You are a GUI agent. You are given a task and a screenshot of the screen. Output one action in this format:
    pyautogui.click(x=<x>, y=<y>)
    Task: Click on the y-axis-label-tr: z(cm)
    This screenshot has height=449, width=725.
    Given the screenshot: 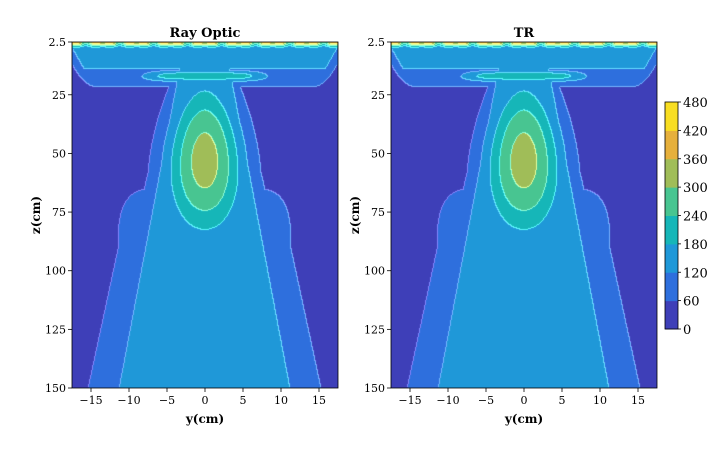 What is the action you would take?
    pyautogui.click(x=355, y=215)
    